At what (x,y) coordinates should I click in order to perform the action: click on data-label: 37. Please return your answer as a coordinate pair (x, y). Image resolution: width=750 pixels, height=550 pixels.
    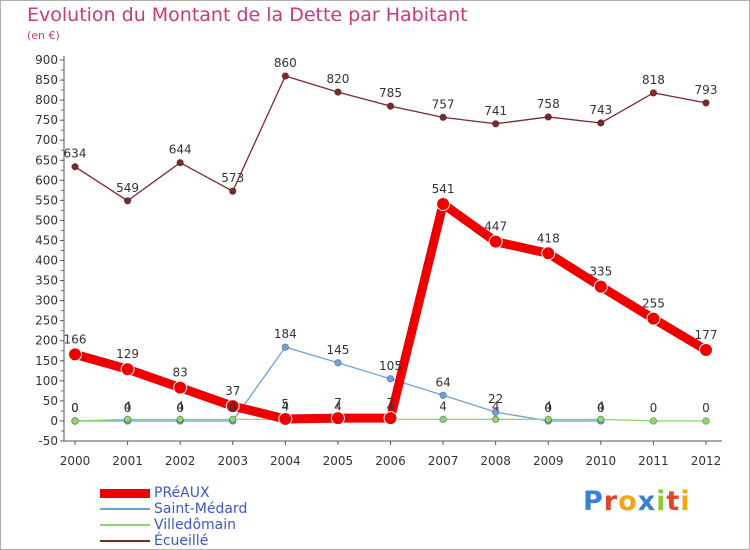
    Looking at the image, I should click on (232, 391).